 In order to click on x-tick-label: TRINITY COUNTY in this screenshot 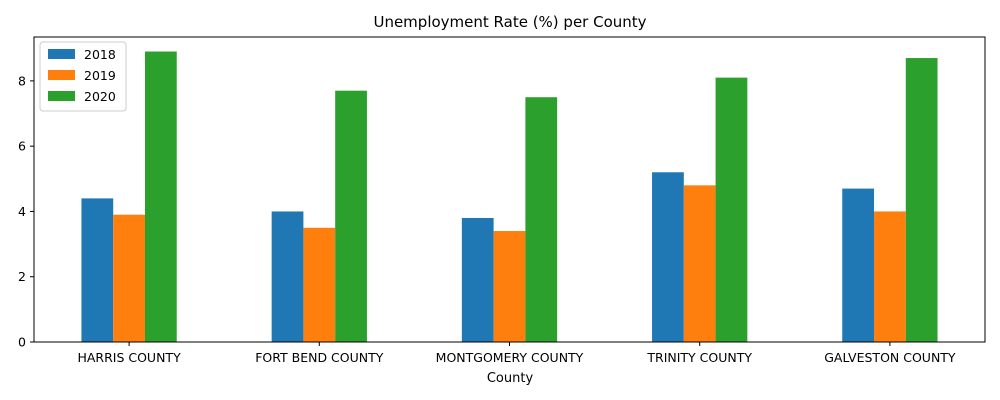, I will do `click(699, 357)`.